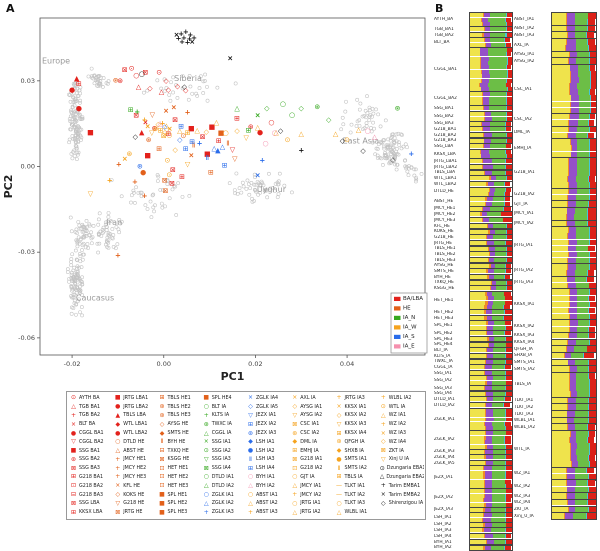  What do you see at coordinates (402, 424) in the screenshot?
I see `marker-legend-item: + WZ IA2` at bounding box center [402, 424].